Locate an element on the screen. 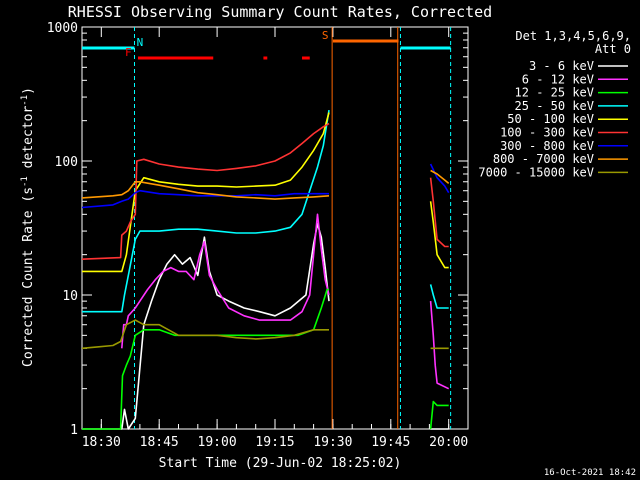  legend-label: 100 - 300 keV is located at coordinates (547, 133).